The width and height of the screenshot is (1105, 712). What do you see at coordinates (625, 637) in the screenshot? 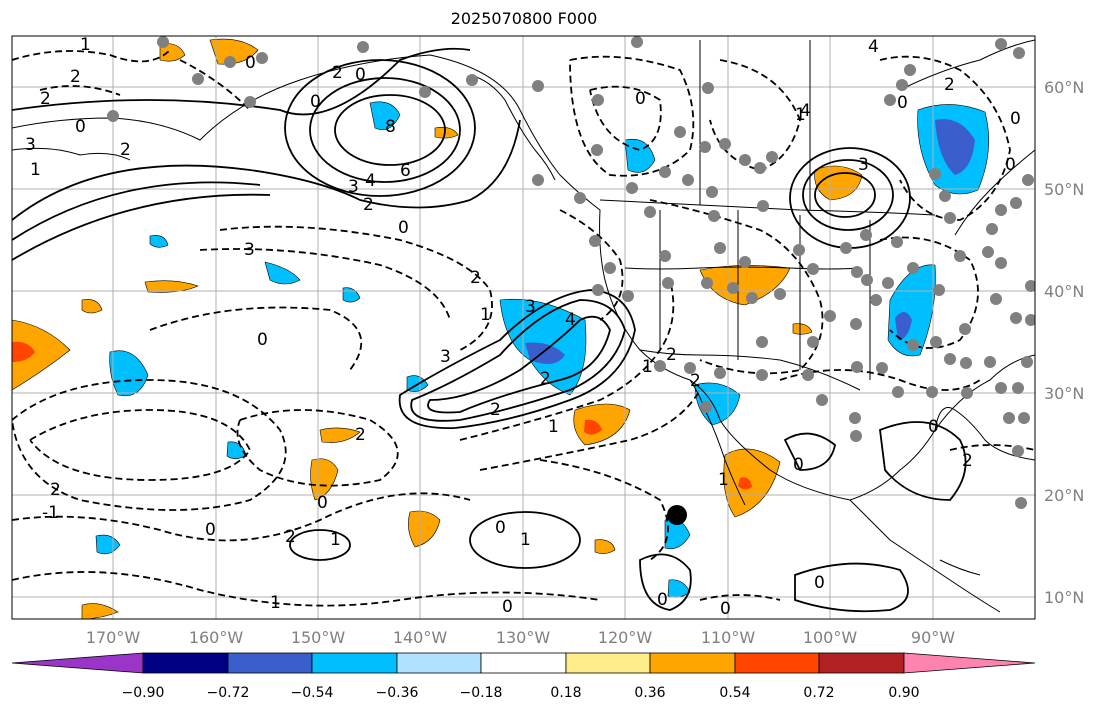
I see `lon-label: 120°W` at bounding box center [625, 637].